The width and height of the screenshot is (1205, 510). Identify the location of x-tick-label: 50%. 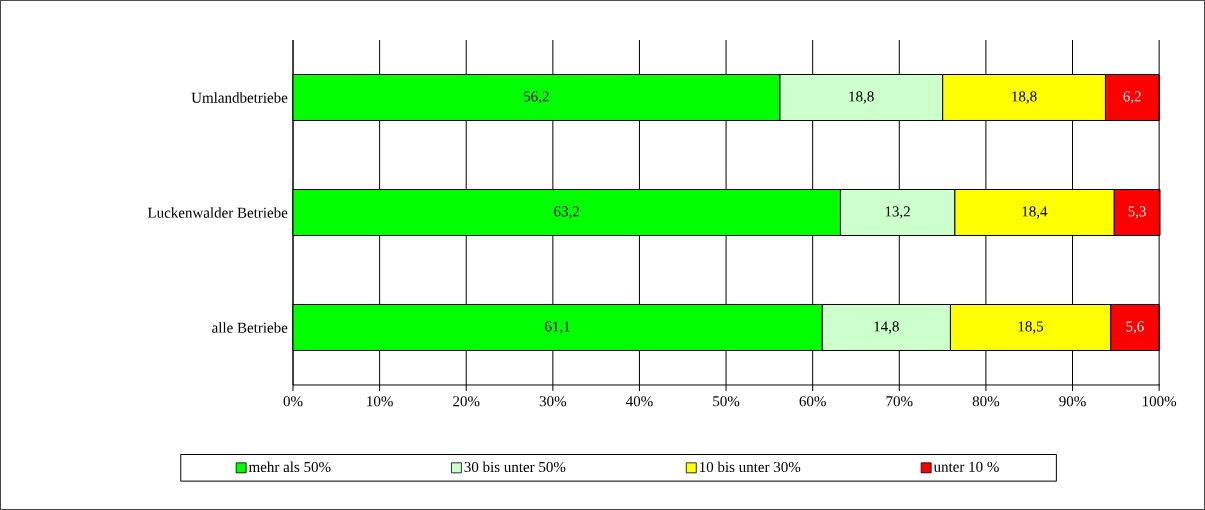
(726, 401).